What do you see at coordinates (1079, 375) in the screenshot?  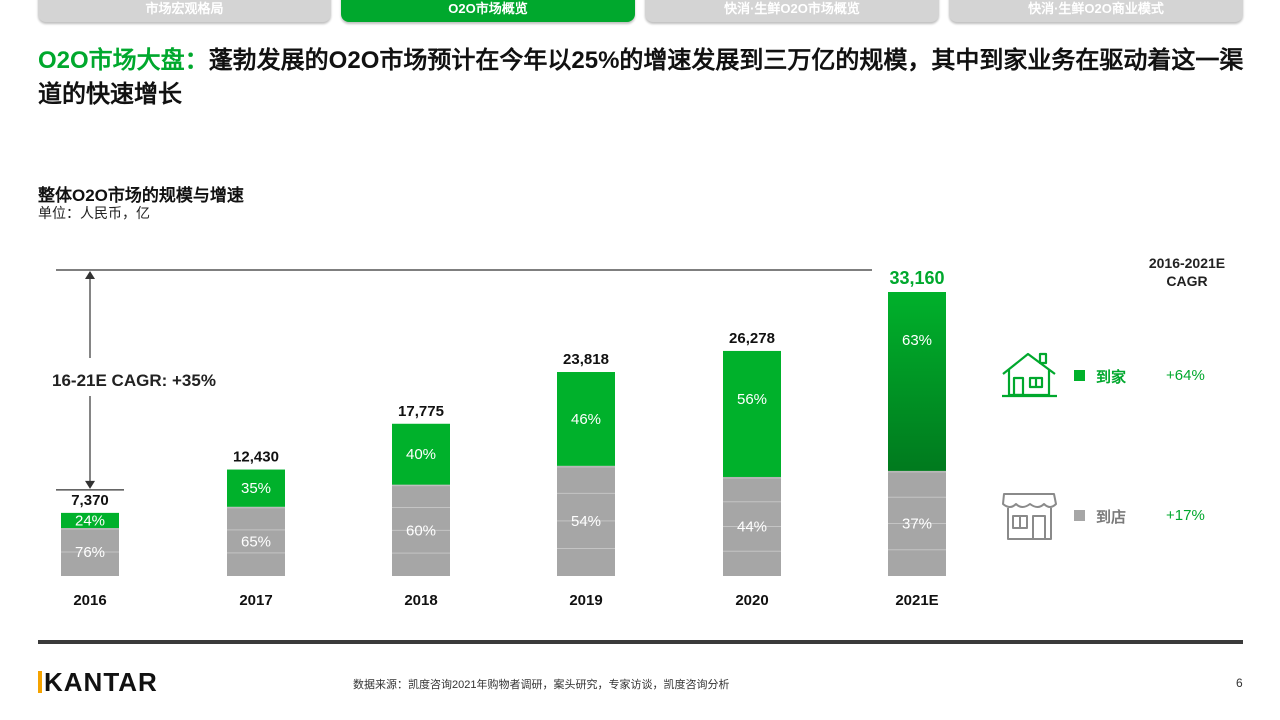 I see `legend-swatch-home` at bounding box center [1079, 375].